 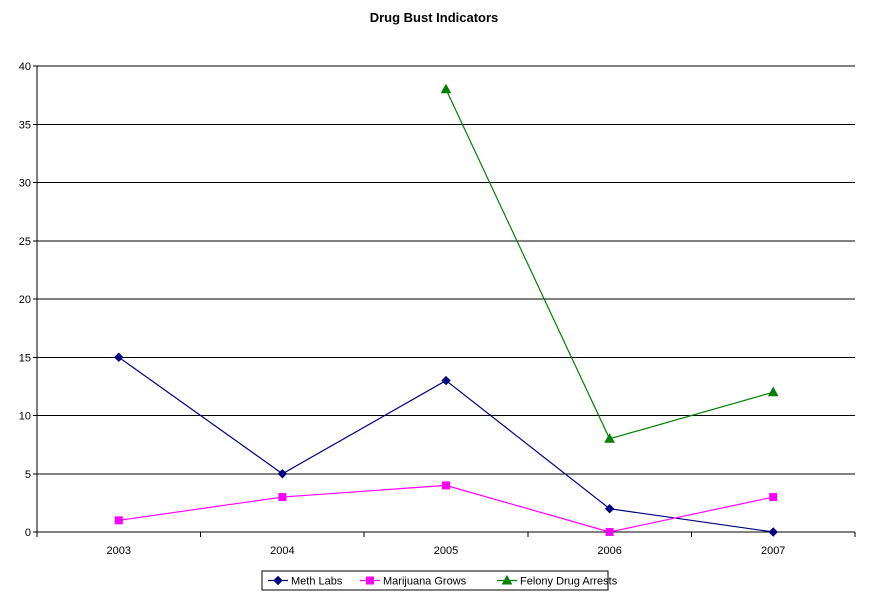 I want to click on data-point-meth-labs-2005, so click(x=446, y=380).